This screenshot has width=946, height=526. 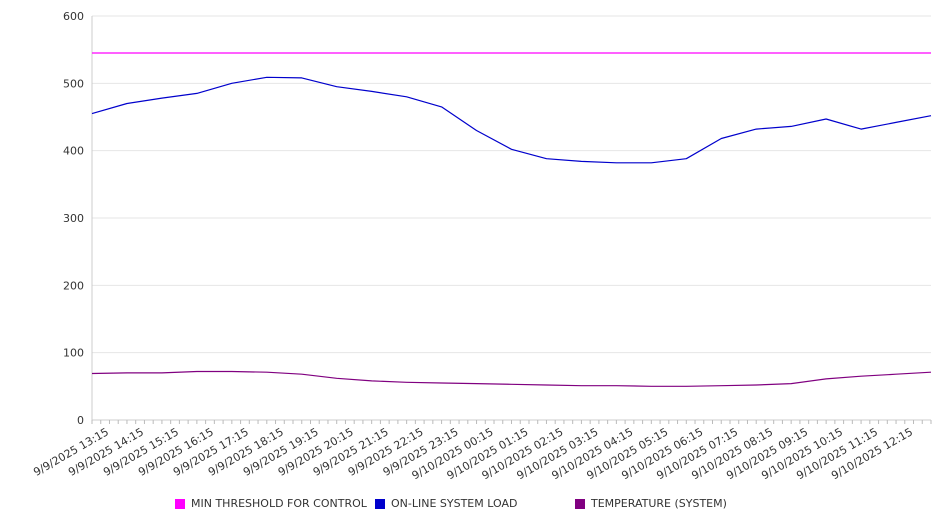 What do you see at coordinates (180, 503) in the screenshot?
I see `legend-swatch-min-threshold` at bounding box center [180, 503].